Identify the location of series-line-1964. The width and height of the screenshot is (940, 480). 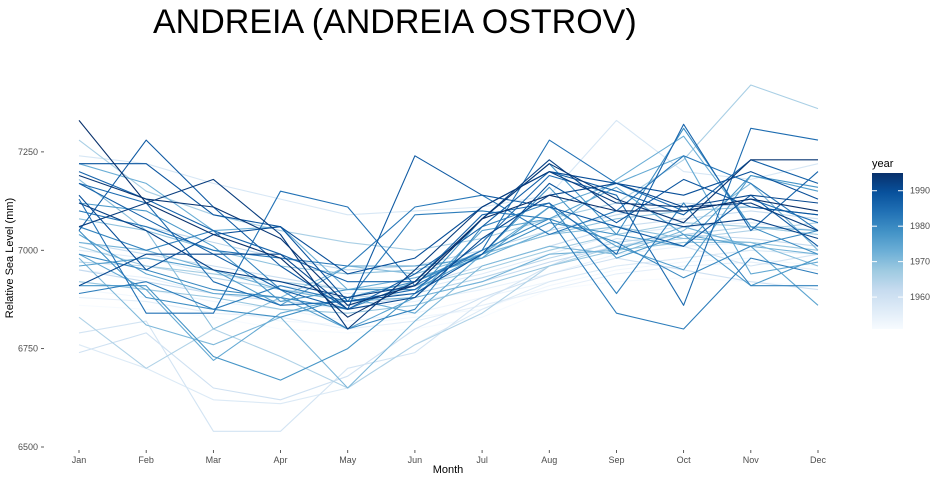
(448, 262).